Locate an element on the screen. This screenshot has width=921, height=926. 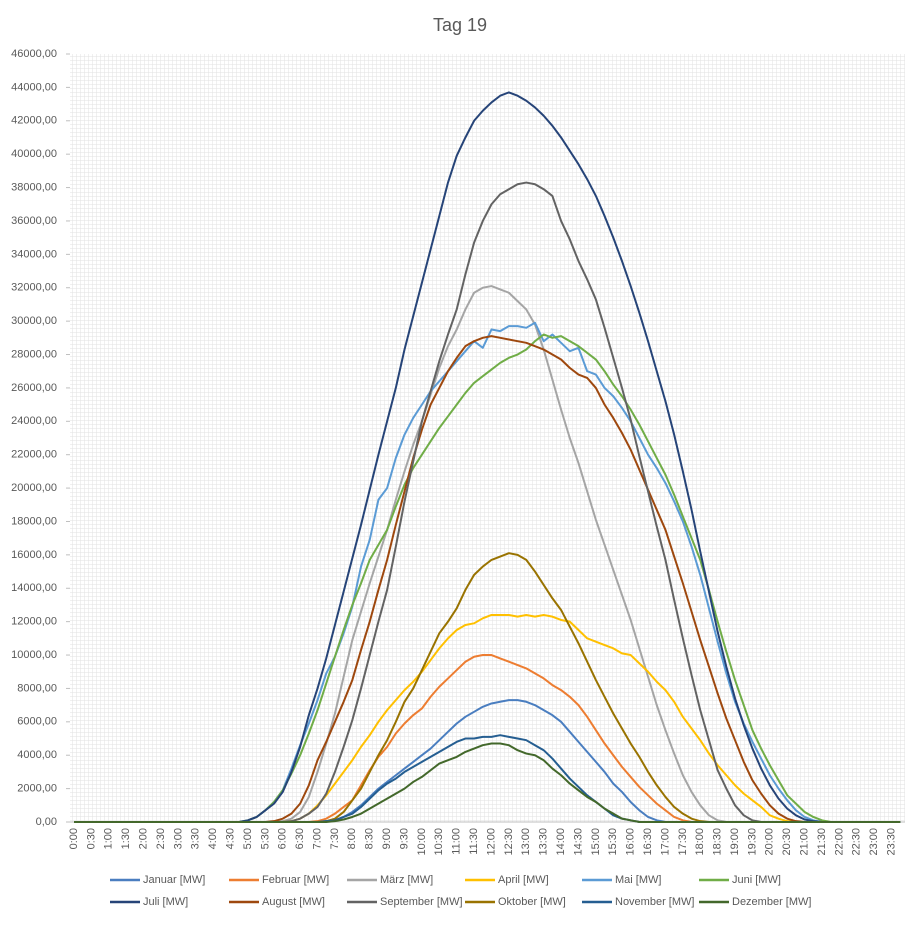
x-tick-label: 9:00 is located at coordinates (387, 838).